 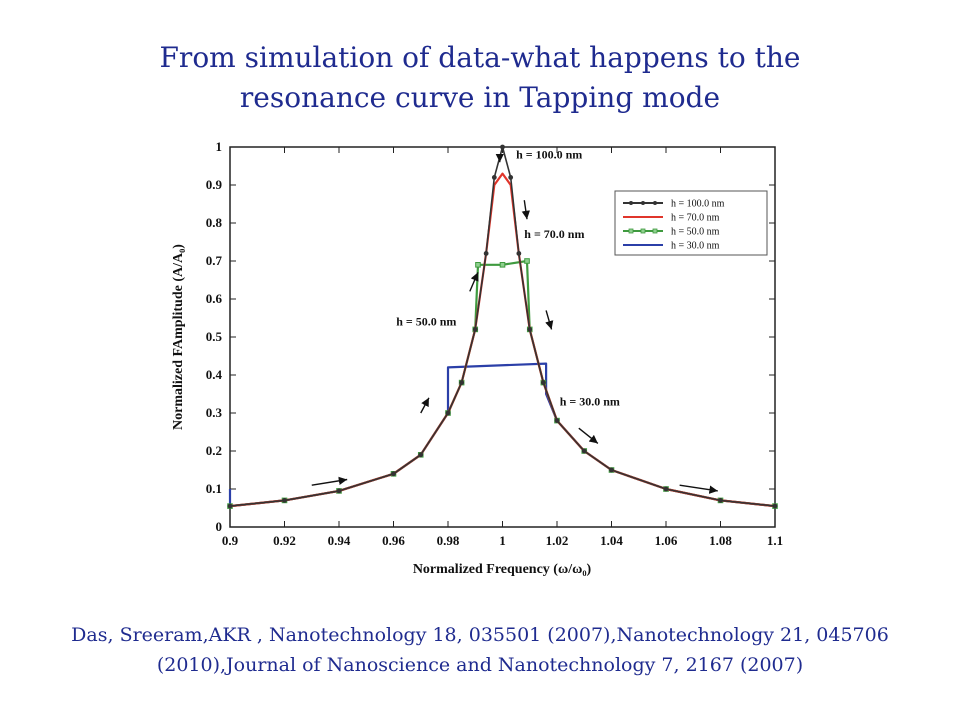 What do you see at coordinates (695, 218) in the screenshot?
I see `legend-label: h = 70.0 nm` at bounding box center [695, 218].